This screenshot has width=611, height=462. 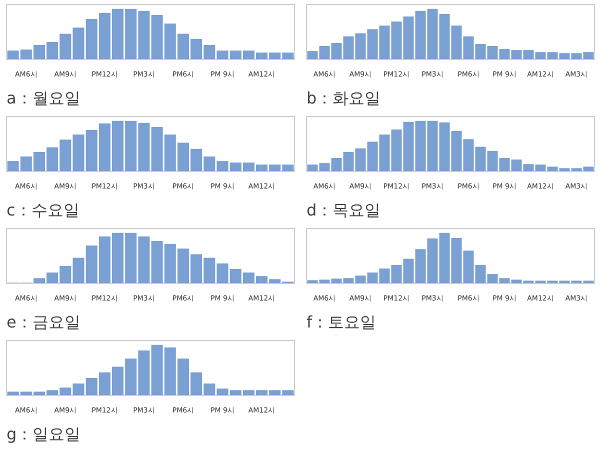 I want to click on text: f：토요일, so click(x=341, y=322).